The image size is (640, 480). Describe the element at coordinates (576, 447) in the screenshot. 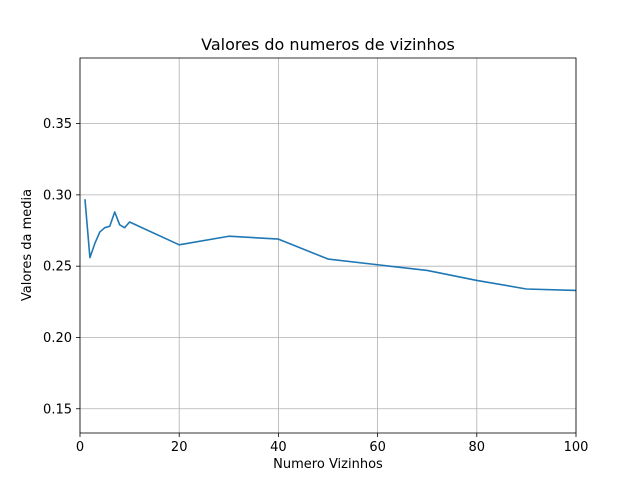

I see `x-tick-label: 100` at that location.